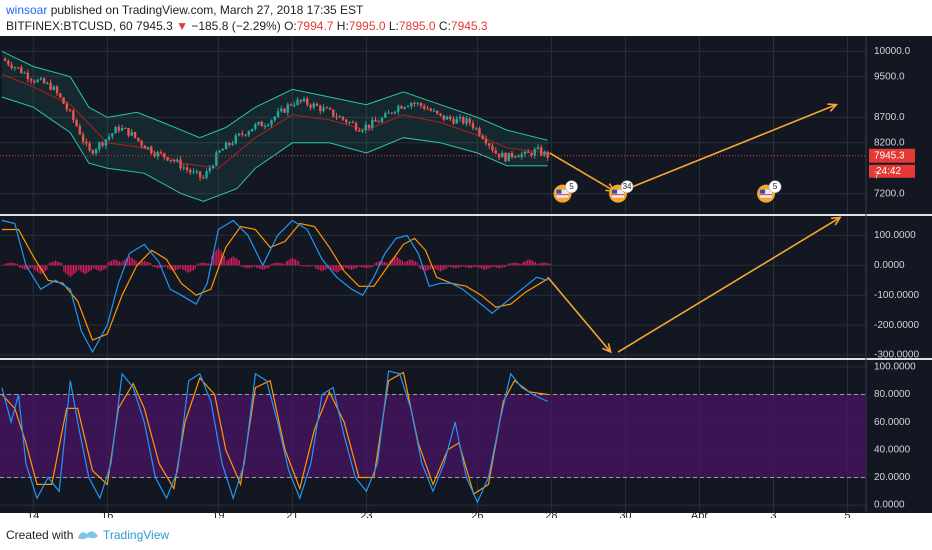 This screenshot has width=932, height=550. What do you see at coordinates (274, 149) in the screenshot?
I see `bollinger-lower-line` at bounding box center [274, 149].